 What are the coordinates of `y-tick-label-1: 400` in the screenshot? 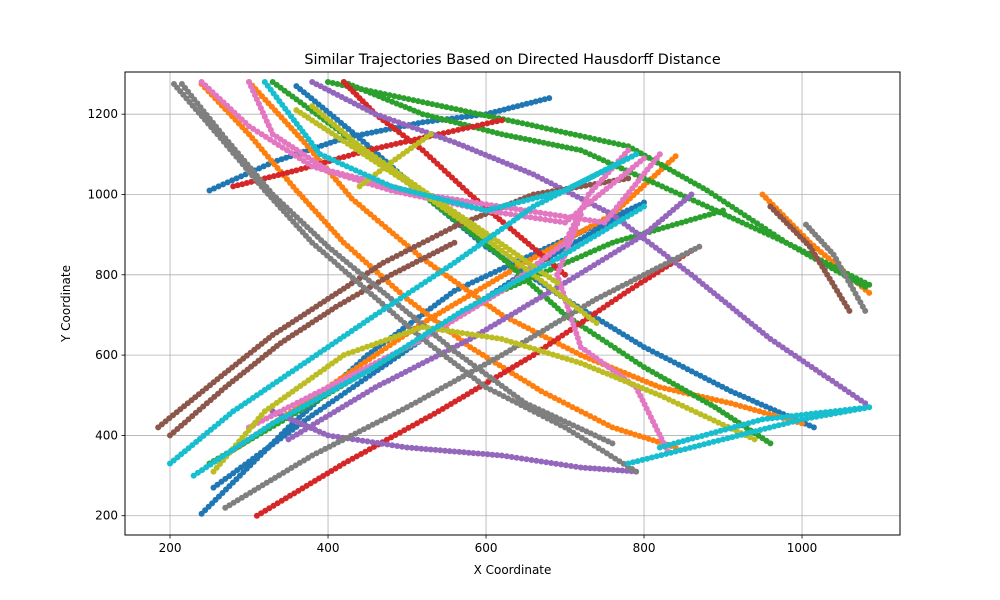 It's located at (106, 435).